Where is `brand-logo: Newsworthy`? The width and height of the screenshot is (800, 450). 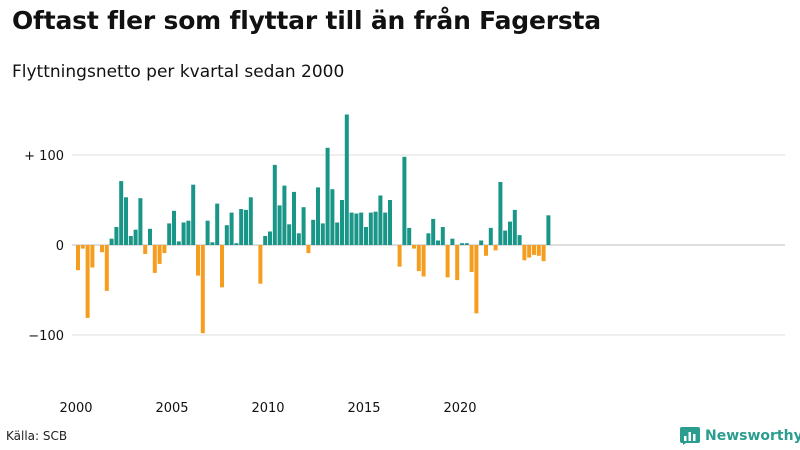 brand-logo: Newsworthy is located at coordinates (740, 436).